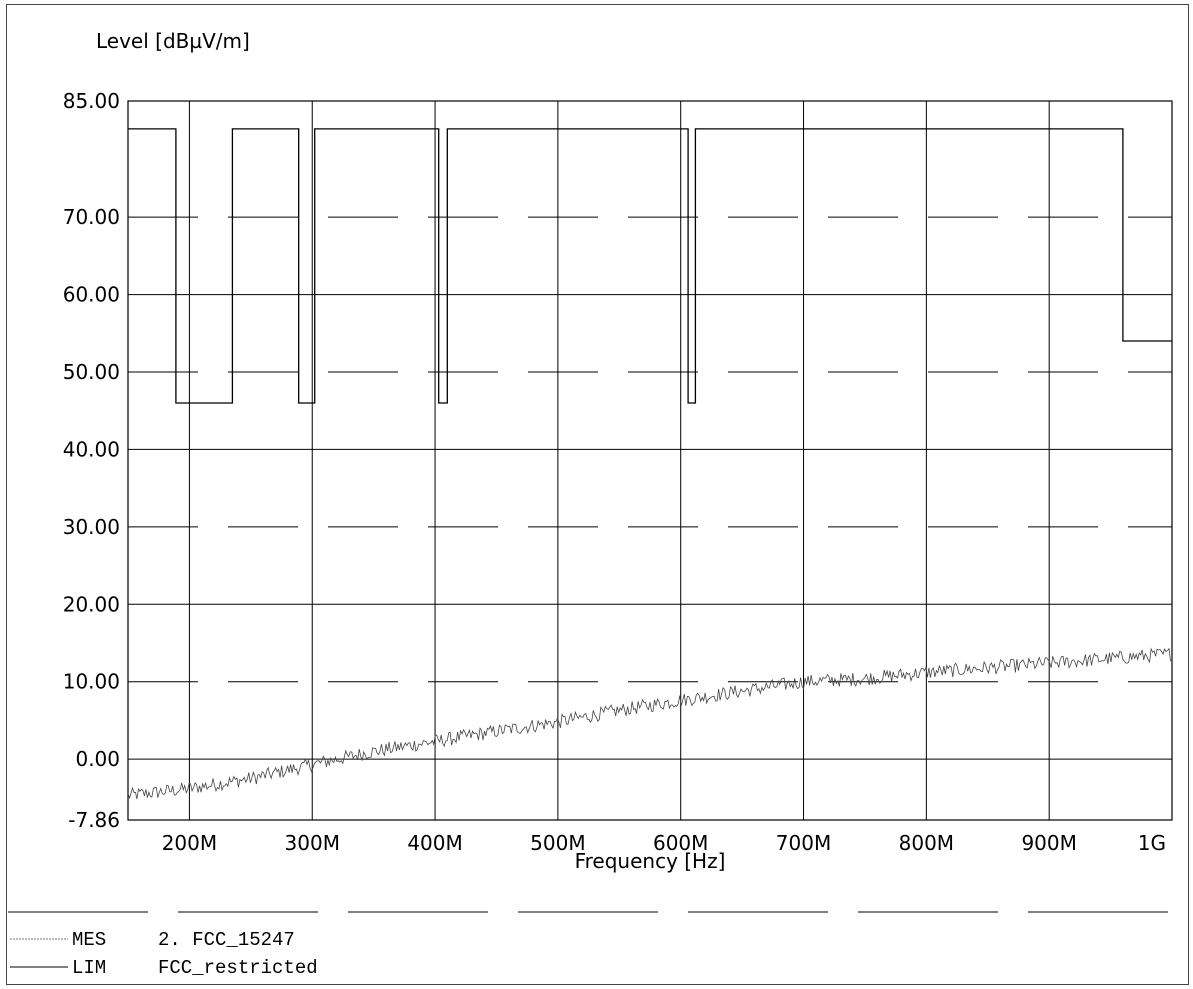 This screenshot has width=1193, height=989. Describe the element at coordinates (91, 527) in the screenshot. I see `y-tick-label: 30.00` at that location.